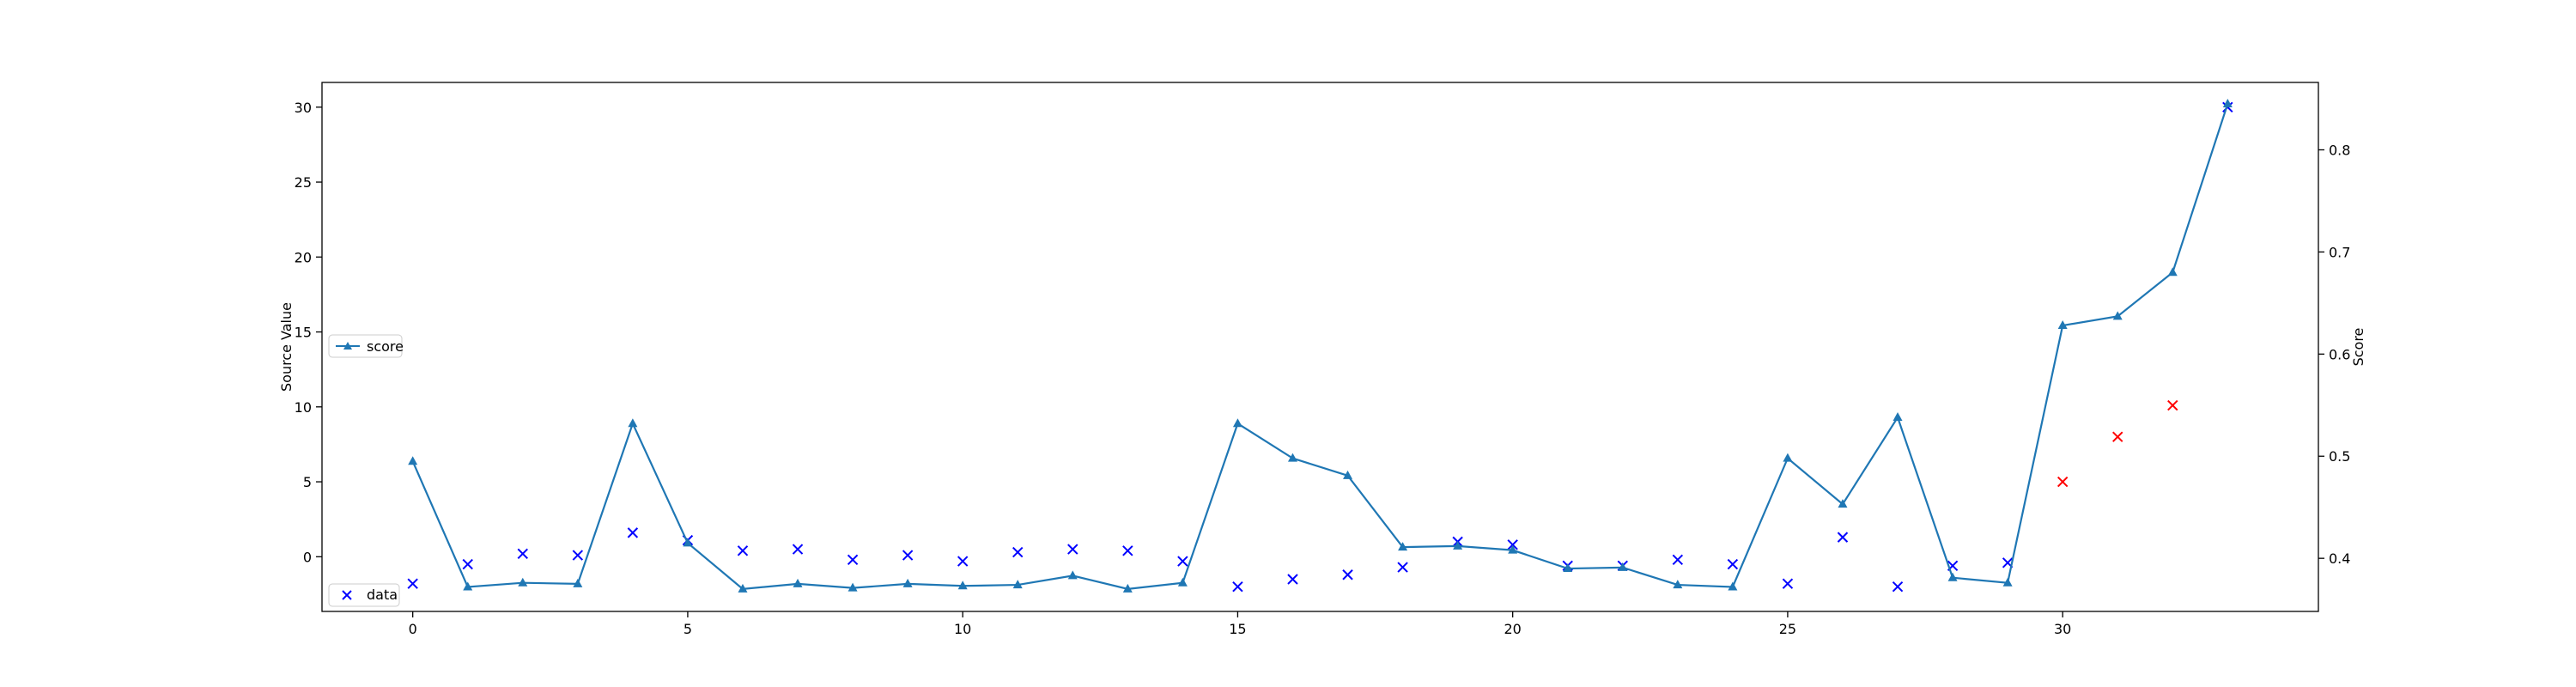  Describe the element at coordinates (286, 347) in the screenshot. I see `y-axis-left-title: Source Value` at that location.